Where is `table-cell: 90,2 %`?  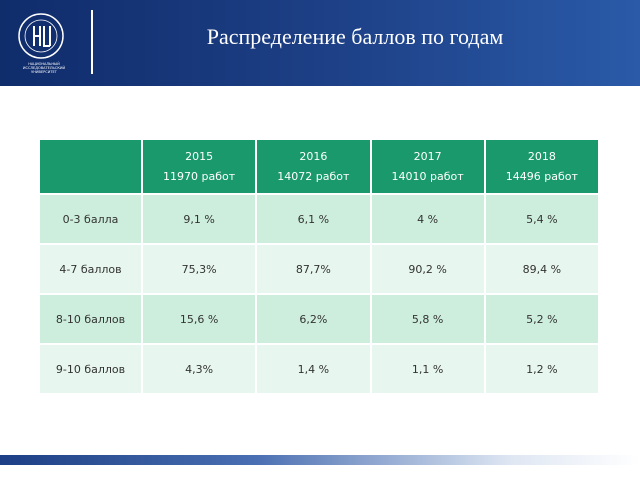 table-cell: 90,2 % is located at coordinates (428, 269).